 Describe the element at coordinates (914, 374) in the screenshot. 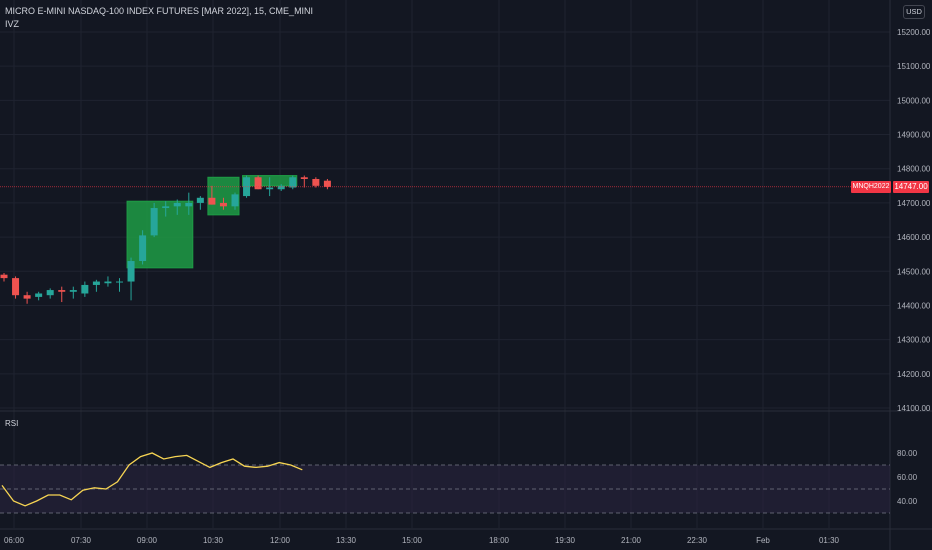

I see `price-tick-label: 14200.00` at that location.